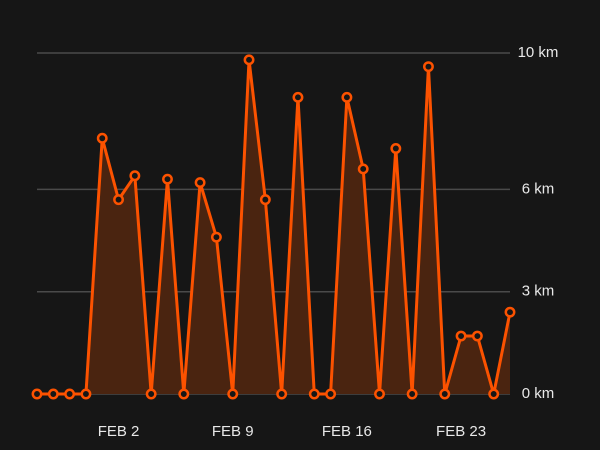 This screenshot has width=600, height=450. Describe the element at coordinates (538, 188) in the screenshot. I see `y-tick-label: 6 km` at that location.